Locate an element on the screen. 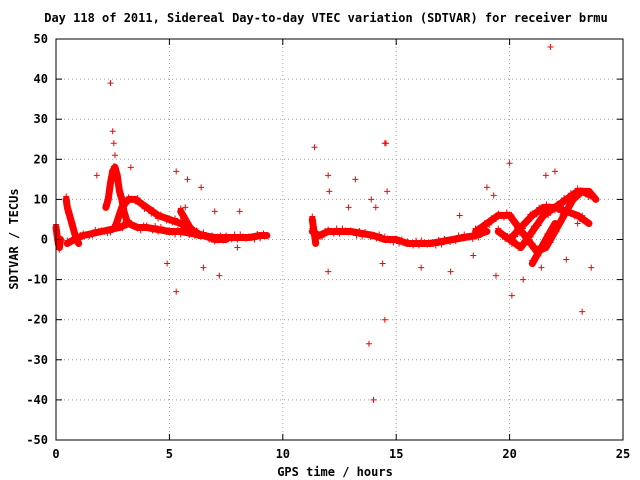 The image size is (640, 480). y-tick-label: 0 is located at coordinates (44, 240).